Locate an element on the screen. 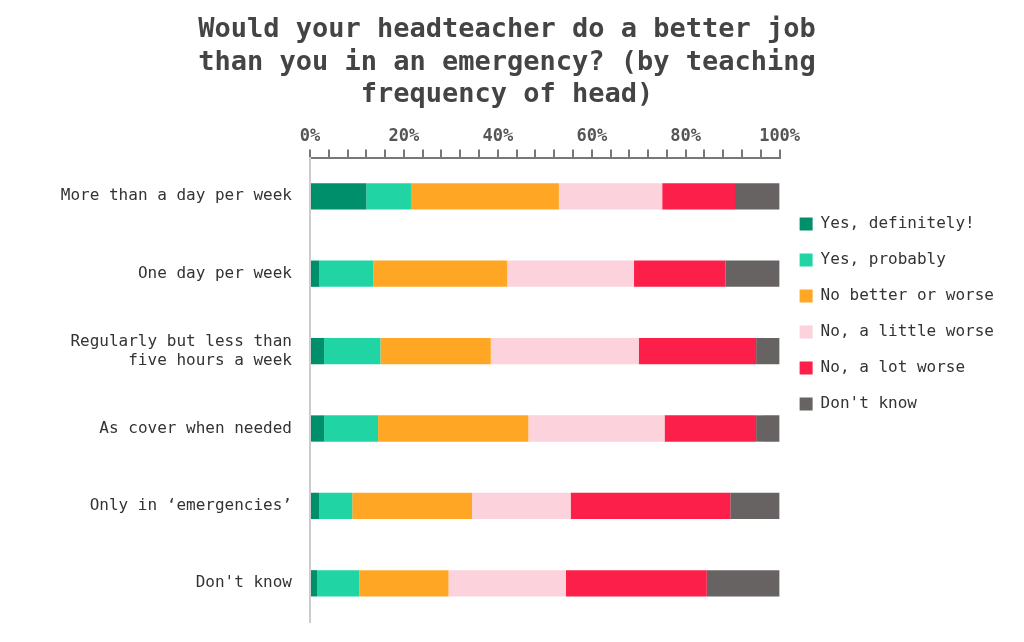 The width and height of the screenshot is (1024, 642). y-tick-label: More than a day per week is located at coordinates (176, 195).